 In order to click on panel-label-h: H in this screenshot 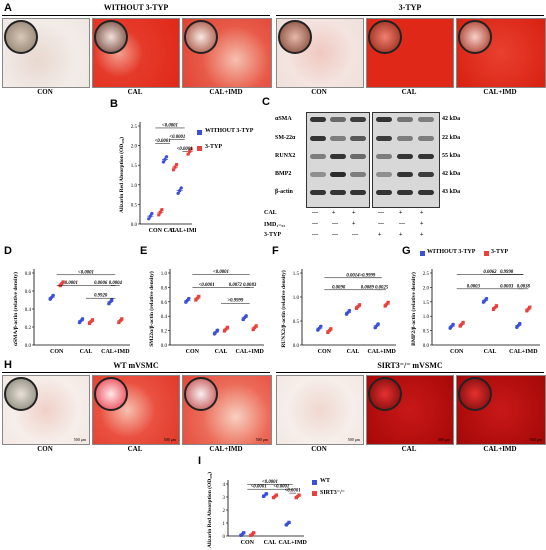, I will do `click(8, 365)`.